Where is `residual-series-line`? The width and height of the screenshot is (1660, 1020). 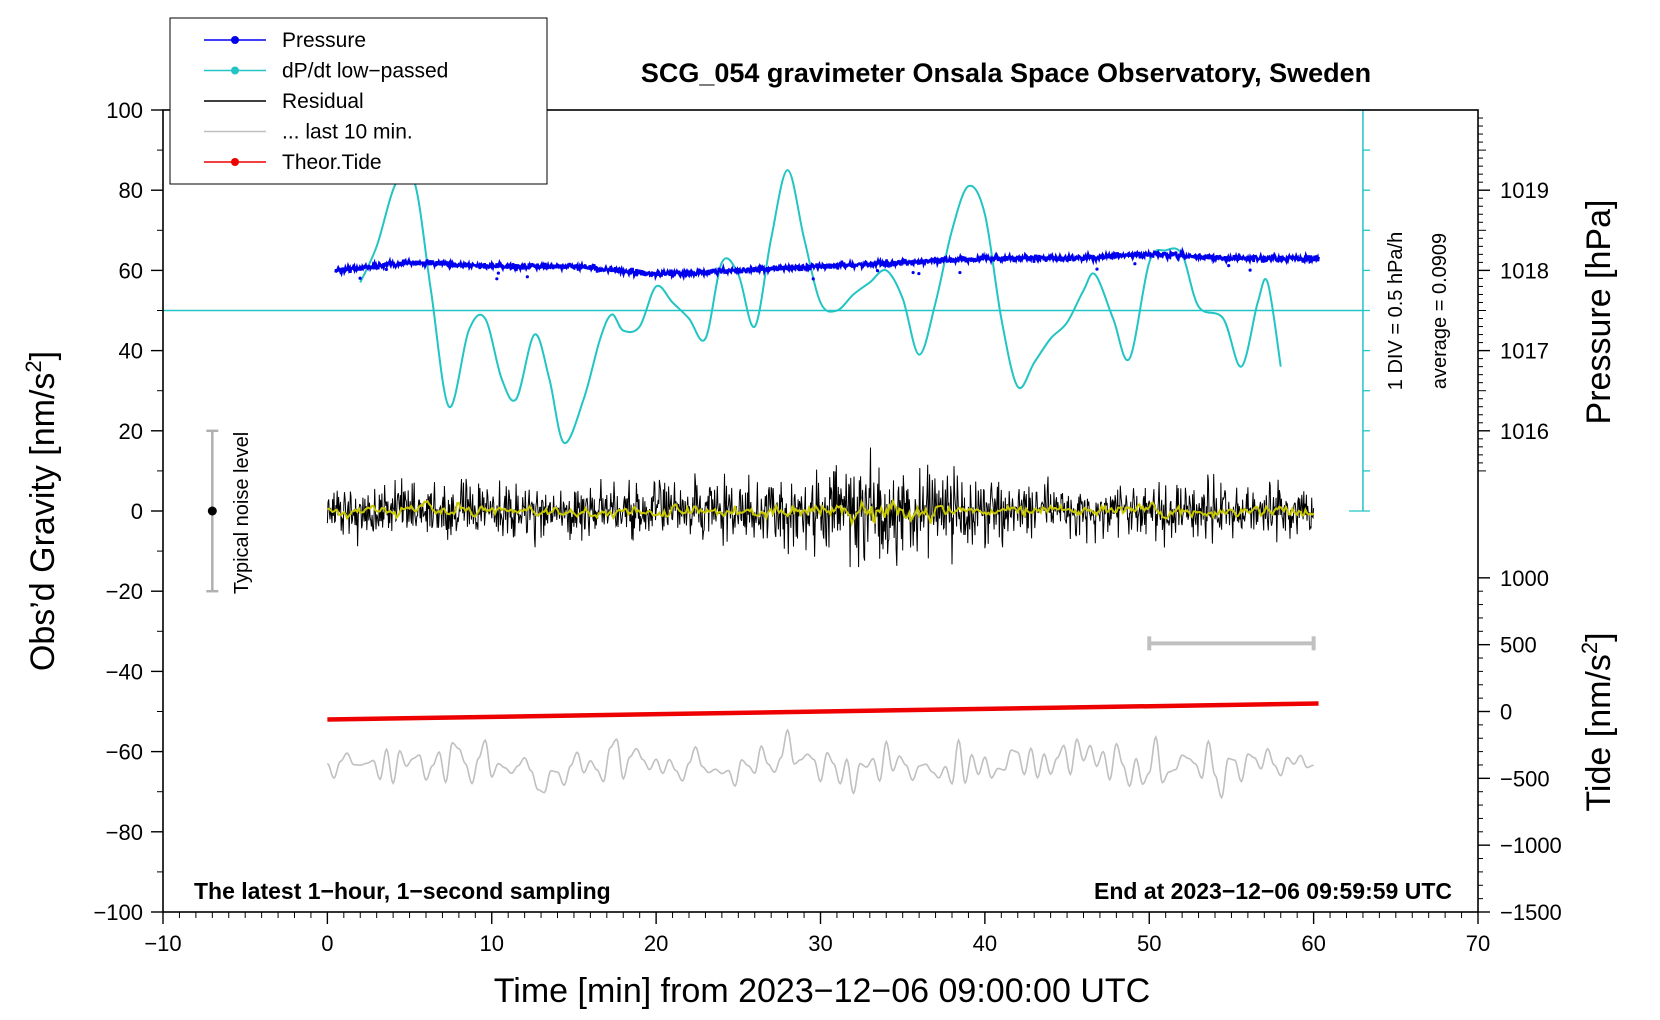 residual-series-line is located at coordinates (820, 507).